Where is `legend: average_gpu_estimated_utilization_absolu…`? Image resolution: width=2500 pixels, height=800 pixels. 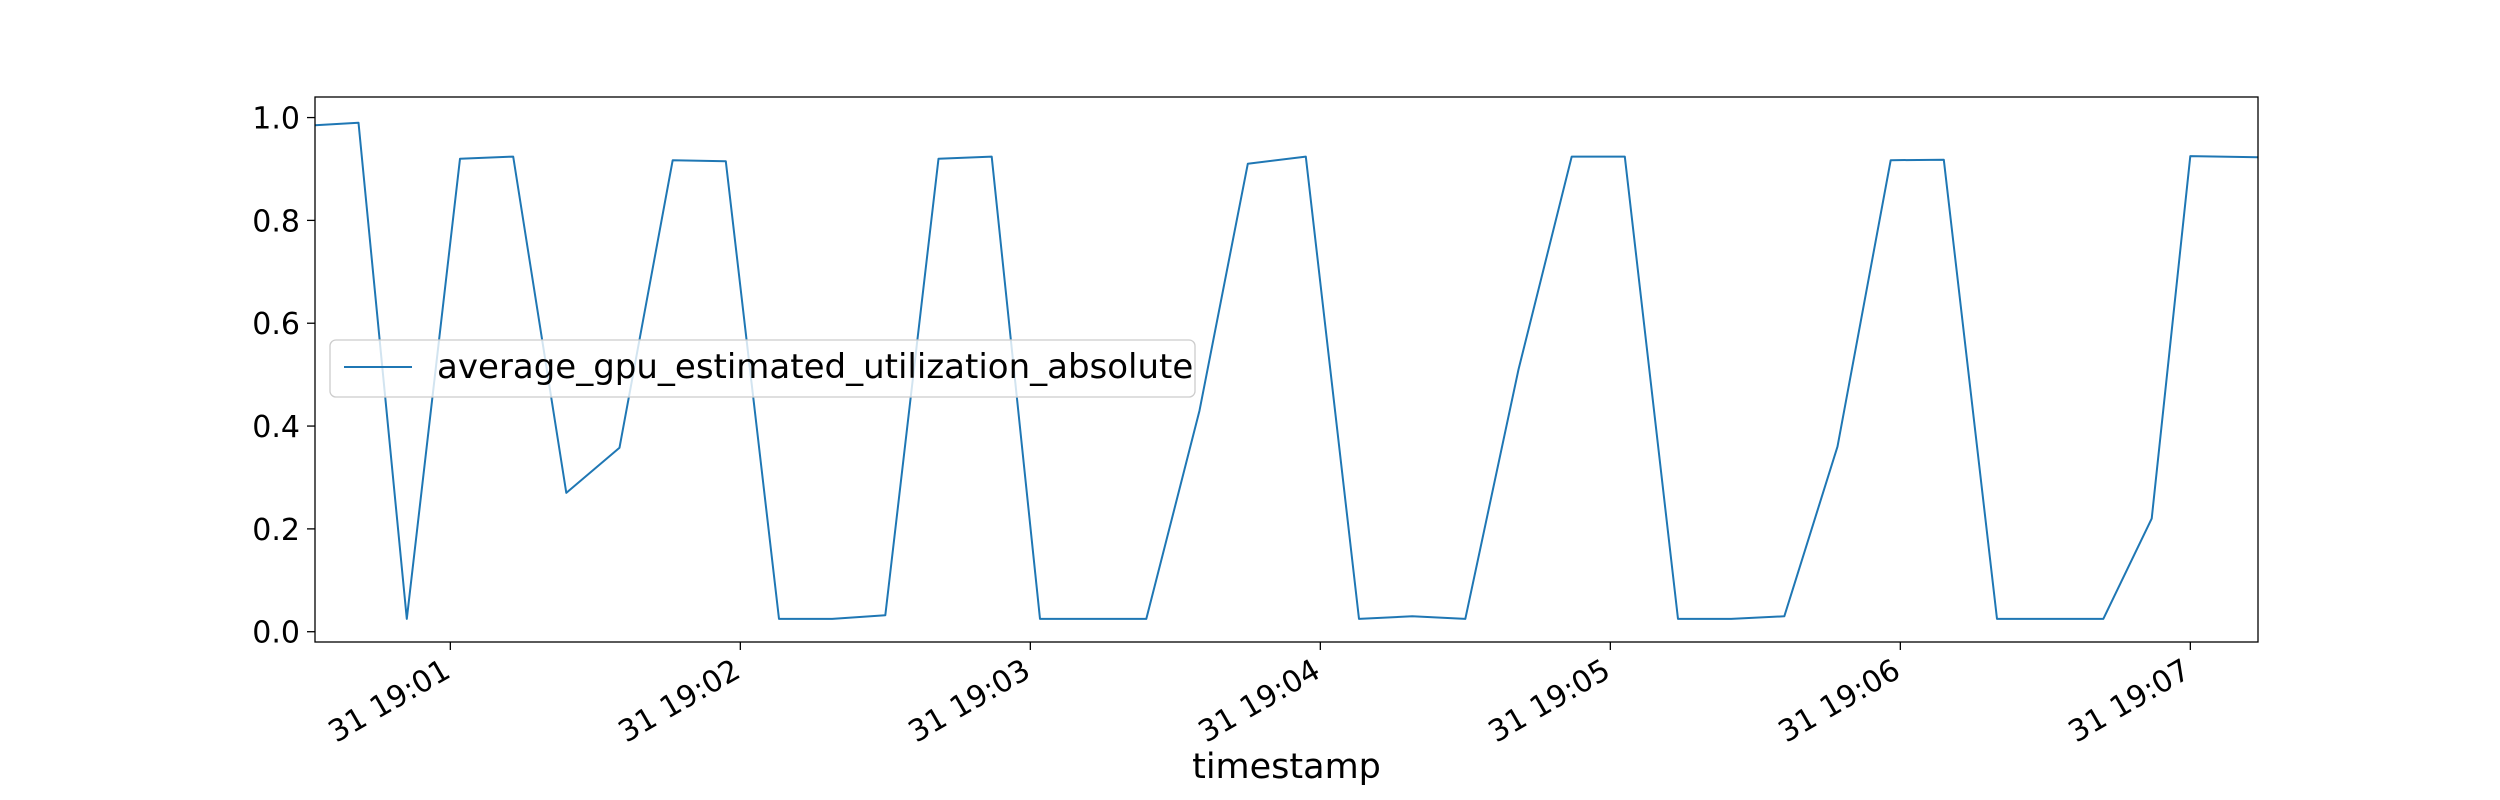 legend: average_gpu_estimated_utilization_absolu… is located at coordinates (762, 368).